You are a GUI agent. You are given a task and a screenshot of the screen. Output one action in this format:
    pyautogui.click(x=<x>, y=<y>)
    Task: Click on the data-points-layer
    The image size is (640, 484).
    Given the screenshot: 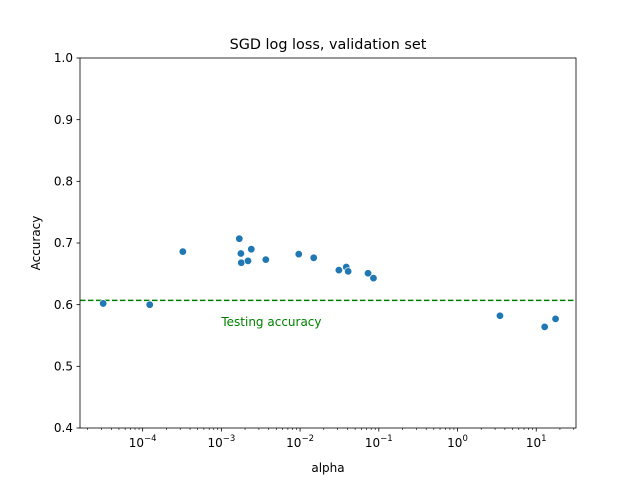 What is the action you would take?
    pyautogui.click(x=329, y=282)
    